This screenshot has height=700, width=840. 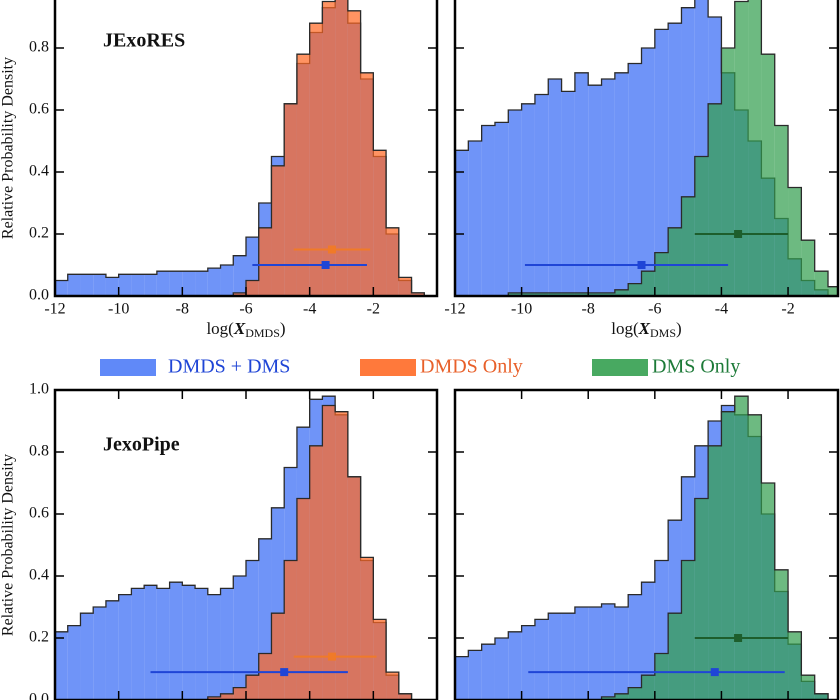 I want to click on x-axis-label: log(XDMDS), so click(x=245, y=329).